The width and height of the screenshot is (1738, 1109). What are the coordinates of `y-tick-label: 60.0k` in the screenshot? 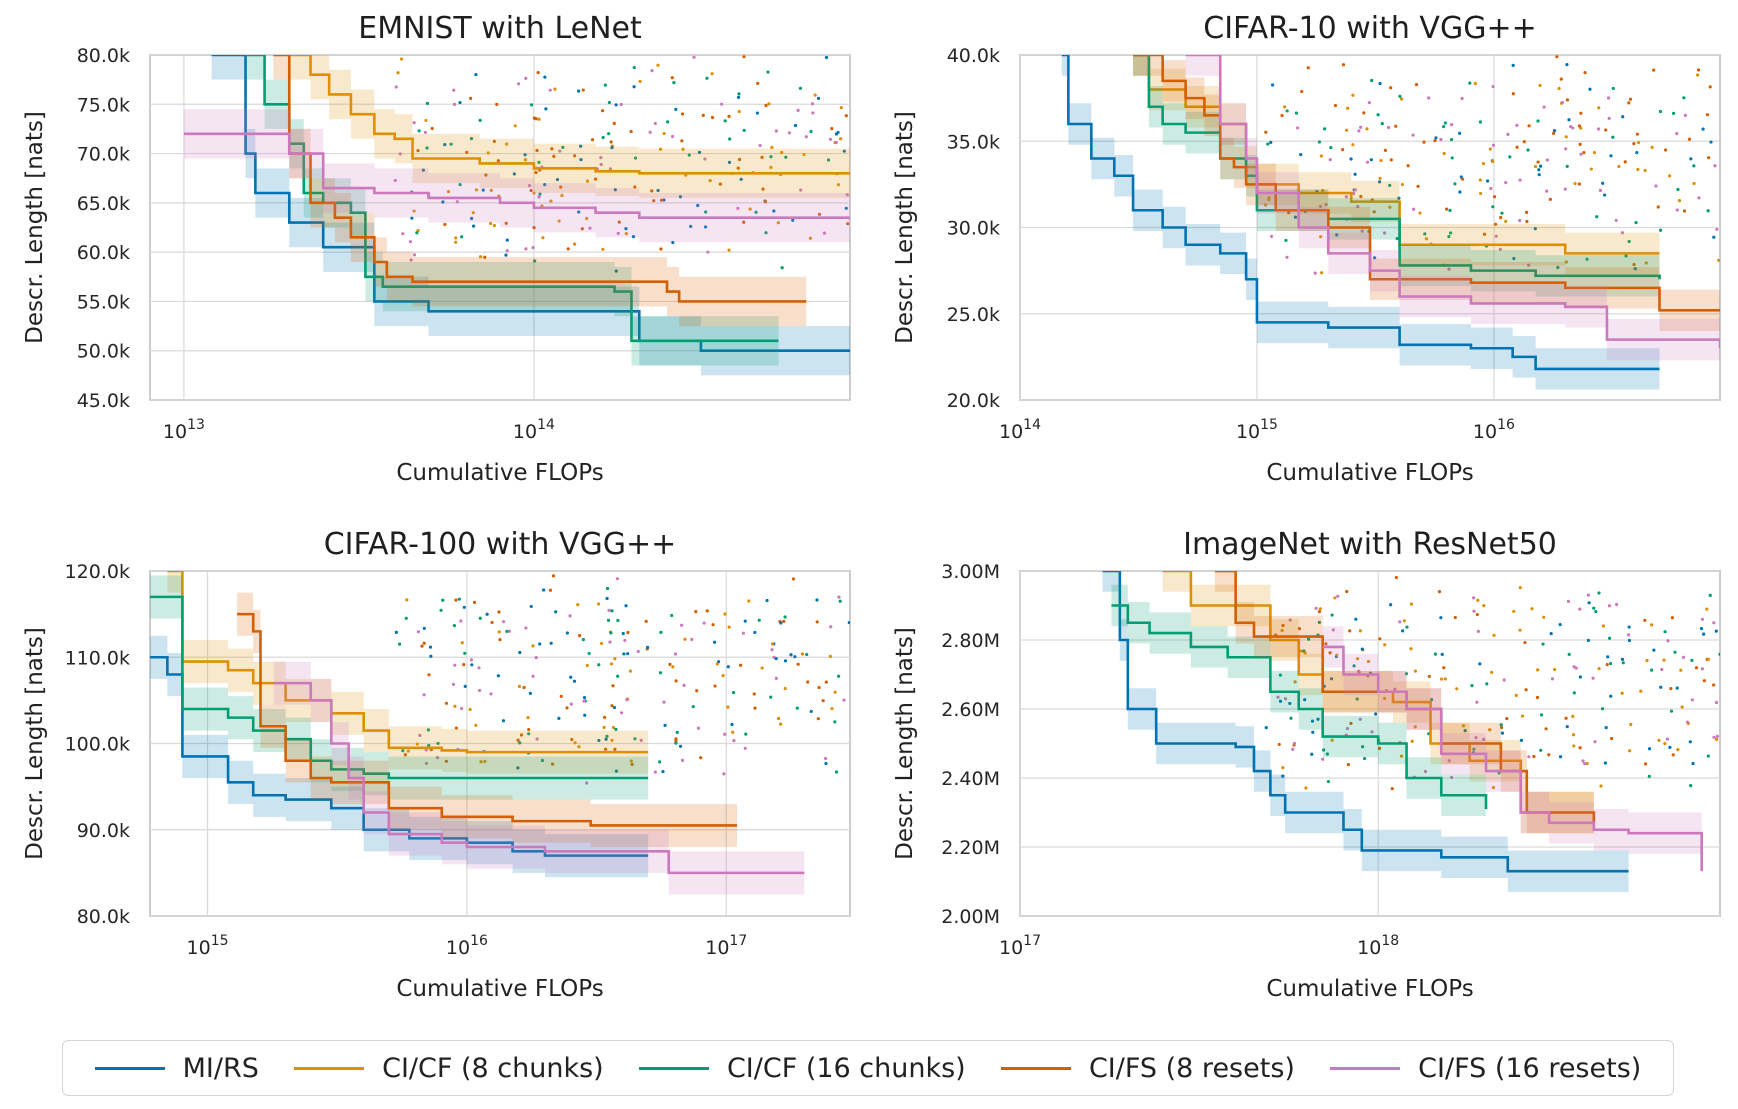 It's located at (103, 253).